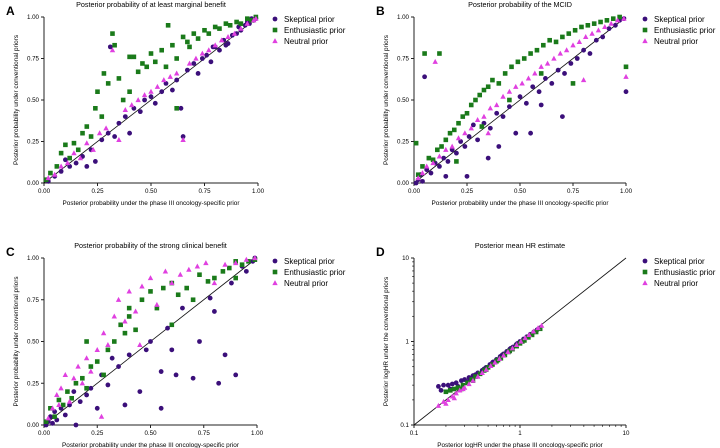 This screenshot has width=720, height=448. What do you see at coordinates (404, 425) in the screenshot?
I see `y-tick-label: 0.1` at bounding box center [404, 425].